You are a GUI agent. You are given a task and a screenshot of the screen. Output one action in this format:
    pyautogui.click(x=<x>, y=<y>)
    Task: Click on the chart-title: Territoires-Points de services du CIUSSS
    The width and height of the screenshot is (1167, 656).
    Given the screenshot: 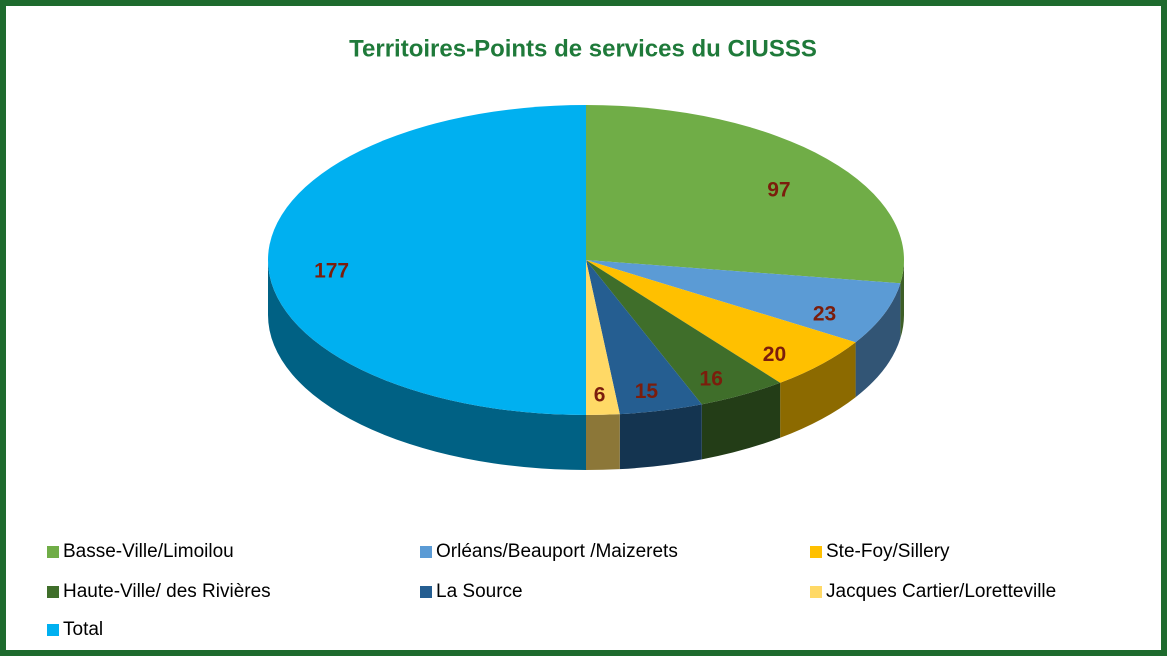 What is the action you would take?
    pyautogui.click(x=583, y=48)
    